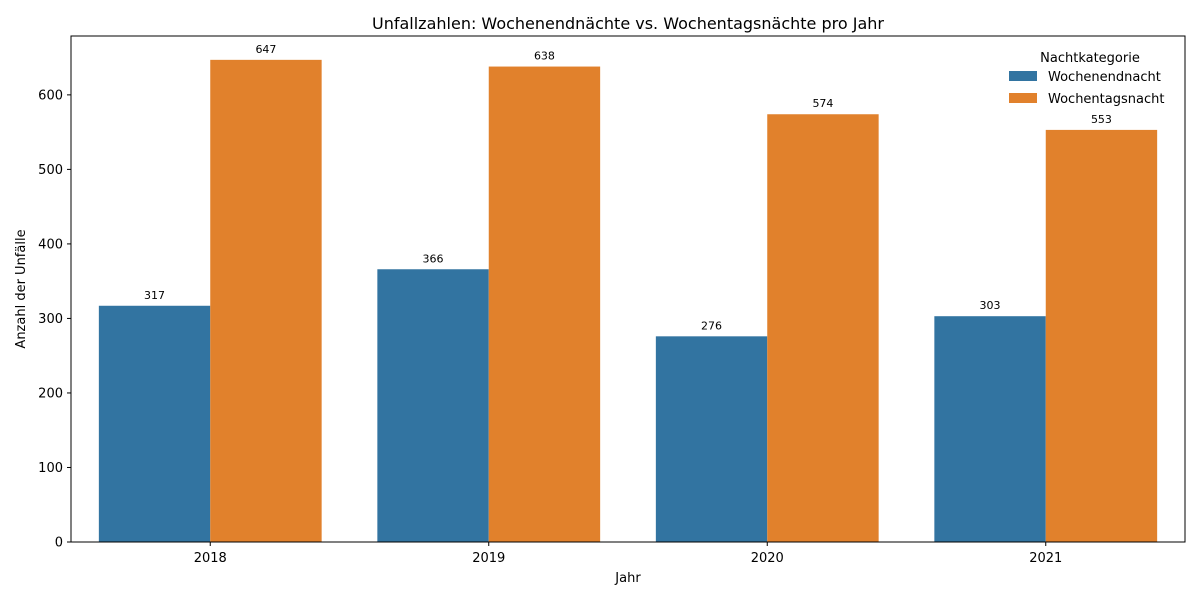 Image resolution: width=1200 pixels, height=600 pixels. I want to click on data-label: 276, so click(711, 325).